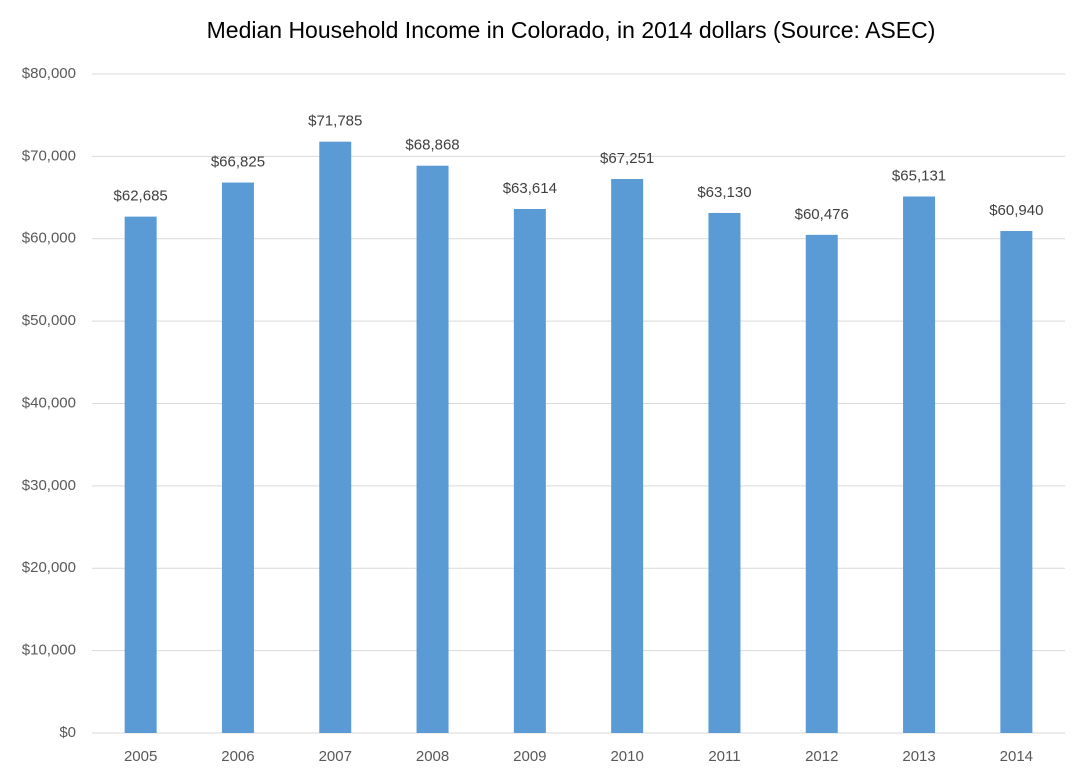 Image resolution: width=1088 pixels, height=782 pixels. Describe the element at coordinates (141, 196) in the screenshot. I see `value-label: $62,685` at that location.